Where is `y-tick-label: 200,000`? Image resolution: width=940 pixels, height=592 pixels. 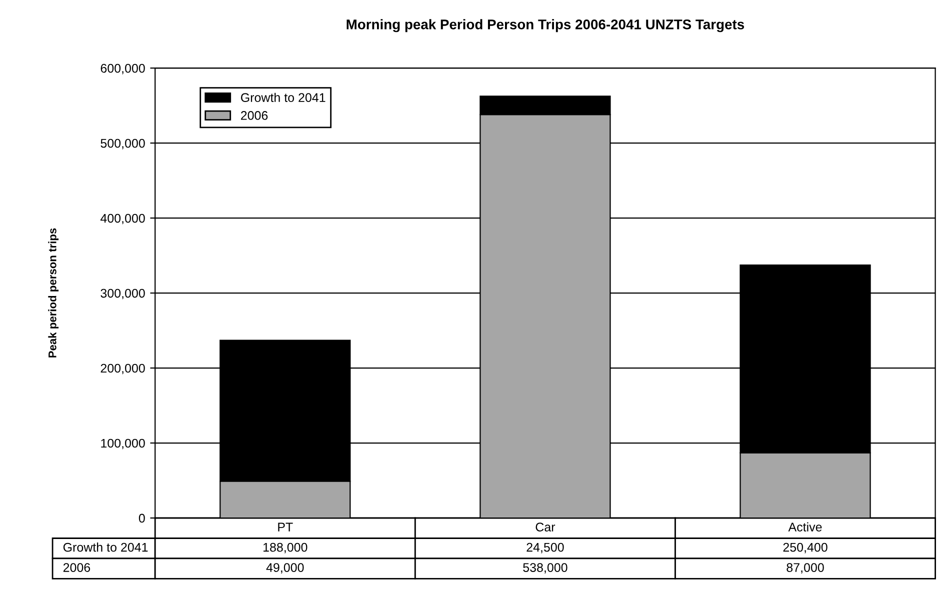
y-tick-label: 200,000 is located at coordinates (122, 369).